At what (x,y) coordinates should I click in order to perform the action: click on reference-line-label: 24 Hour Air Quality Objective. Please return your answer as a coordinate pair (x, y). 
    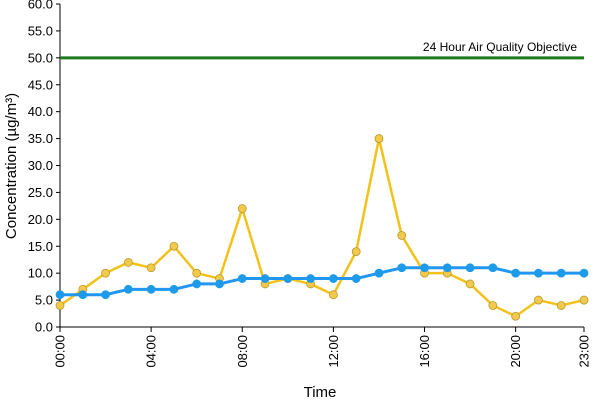
    Looking at the image, I should click on (500, 47).